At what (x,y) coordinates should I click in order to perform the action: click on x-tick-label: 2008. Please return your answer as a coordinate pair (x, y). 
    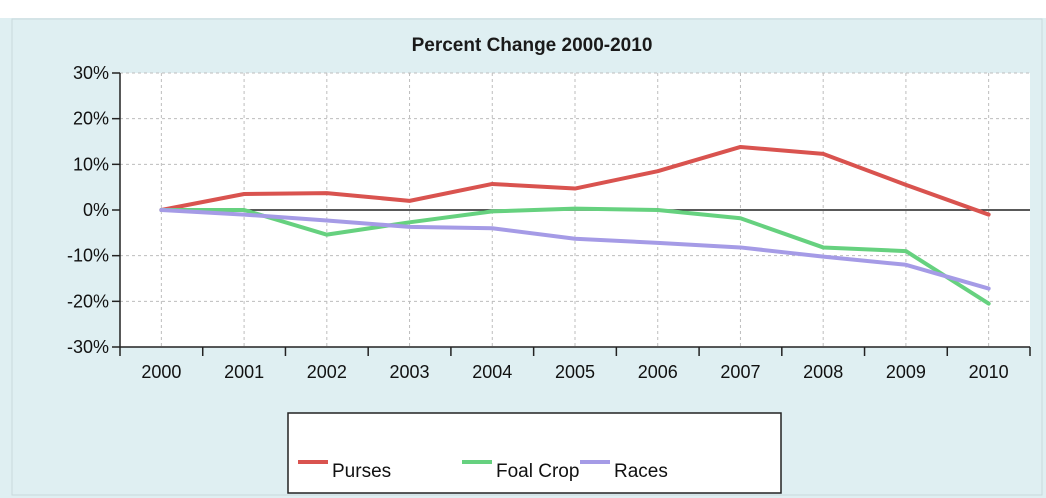
    Looking at the image, I should click on (823, 372).